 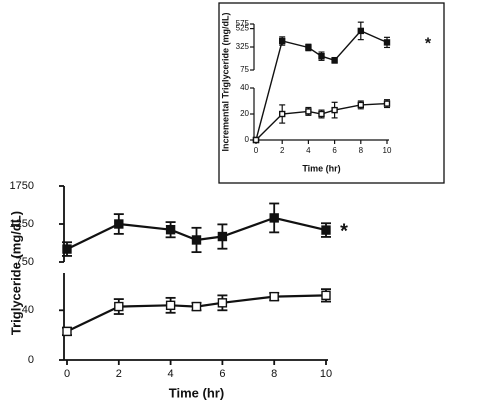 I want to click on main-significance-marker: *, so click(x=344, y=231).